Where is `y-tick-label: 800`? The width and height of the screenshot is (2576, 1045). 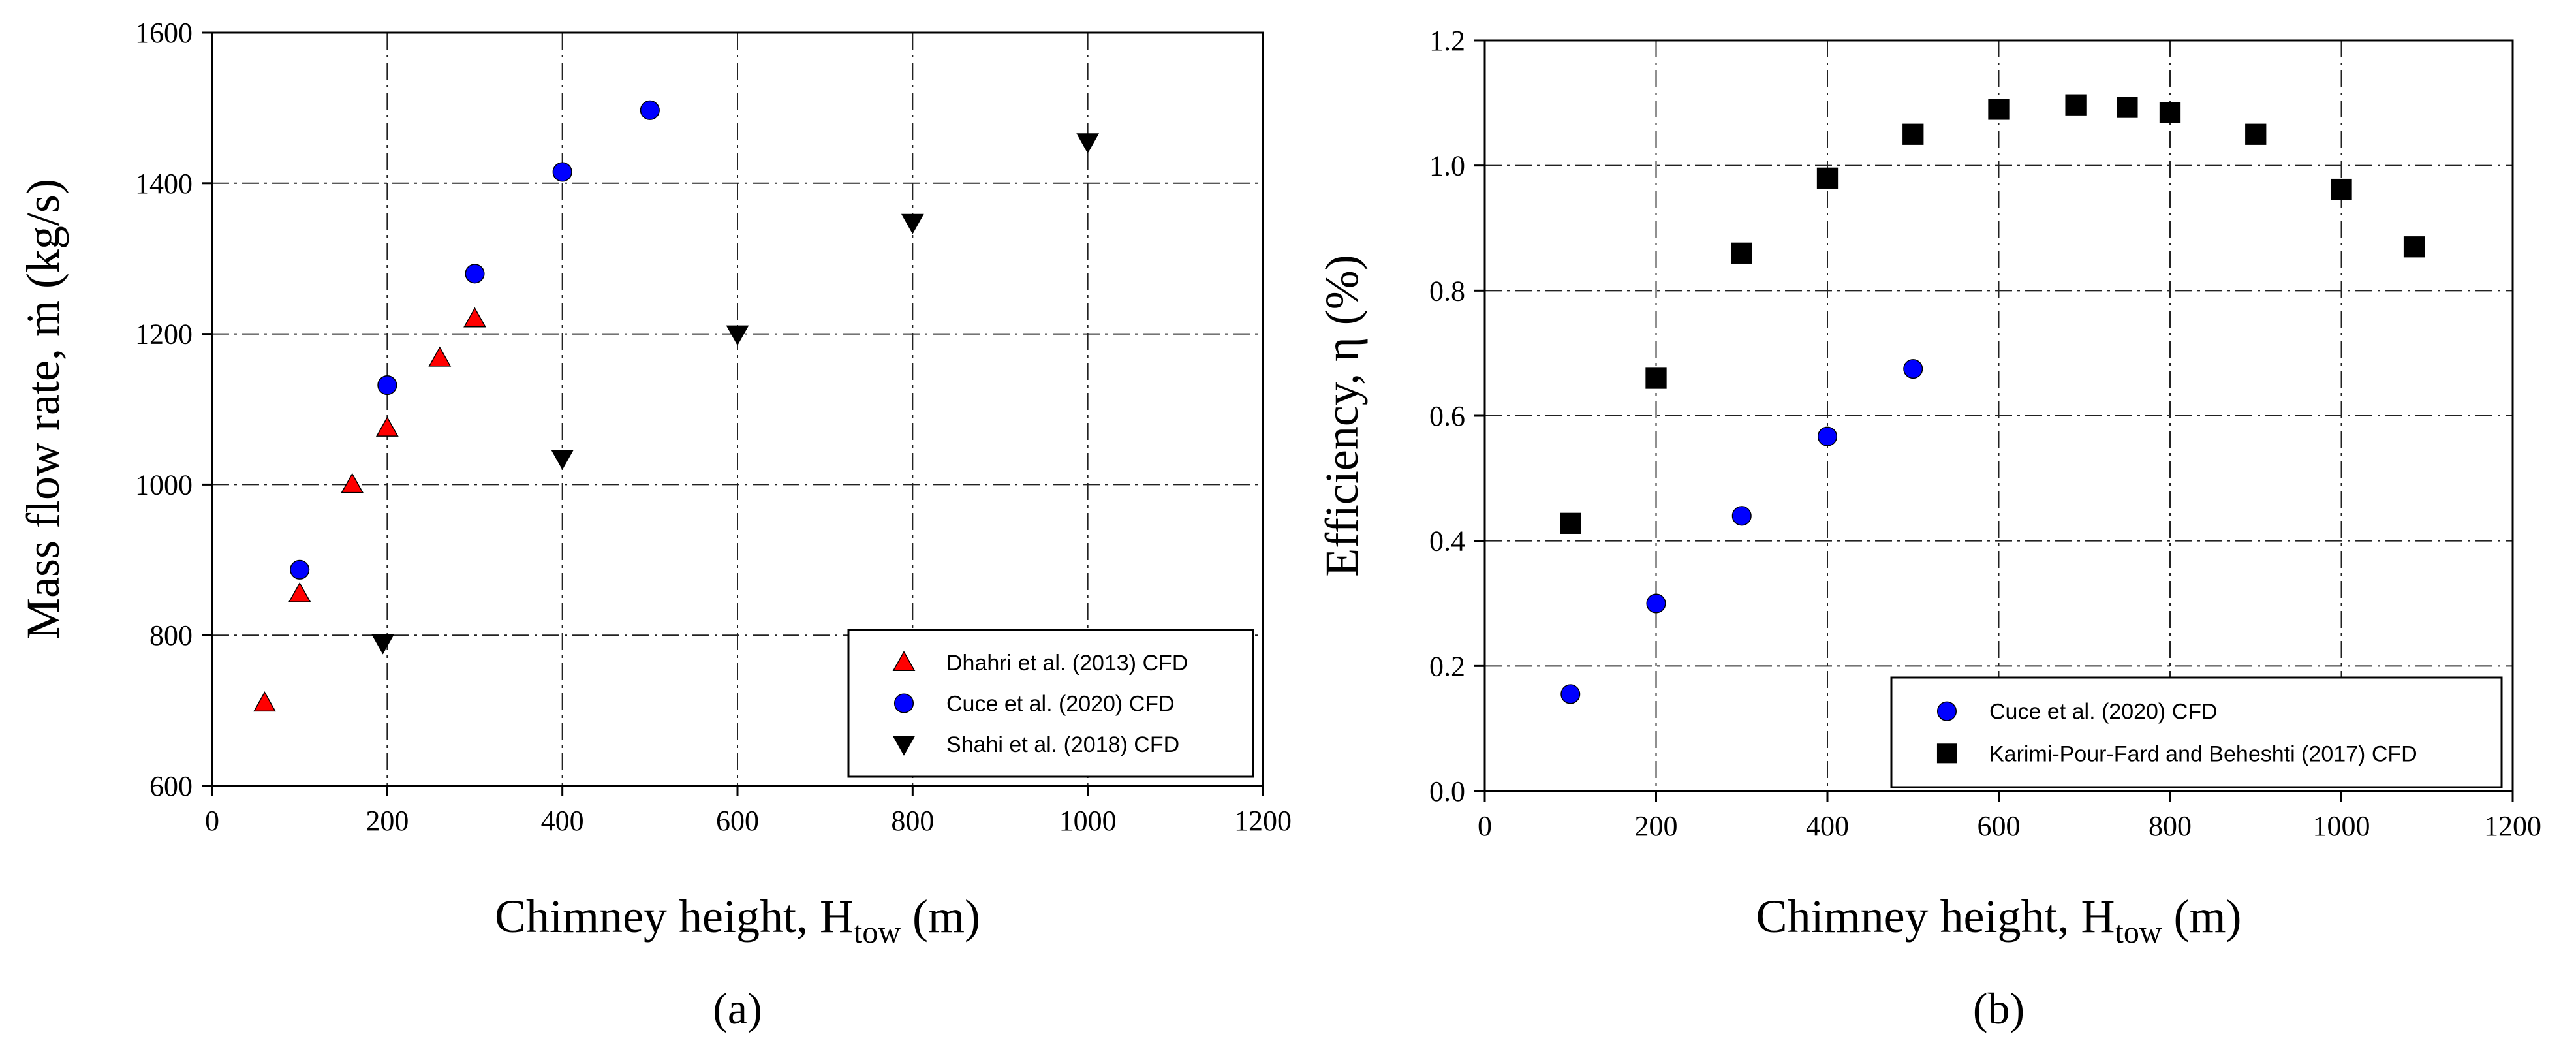
y-tick-label: 800 is located at coordinates (171, 635).